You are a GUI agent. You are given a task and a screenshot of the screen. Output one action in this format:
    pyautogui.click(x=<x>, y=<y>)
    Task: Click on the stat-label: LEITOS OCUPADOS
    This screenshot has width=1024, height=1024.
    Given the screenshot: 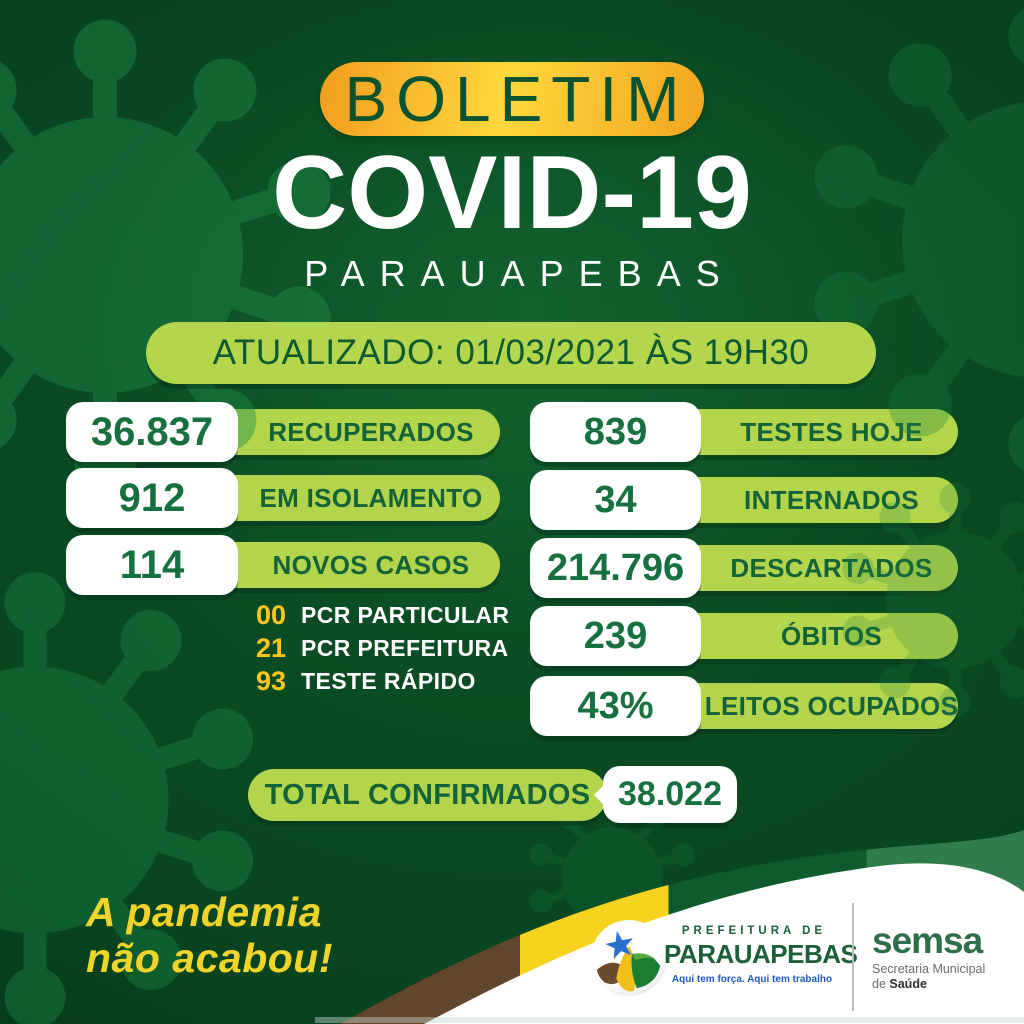 What is the action you would take?
    pyautogui.click(x=831, y=705)
    